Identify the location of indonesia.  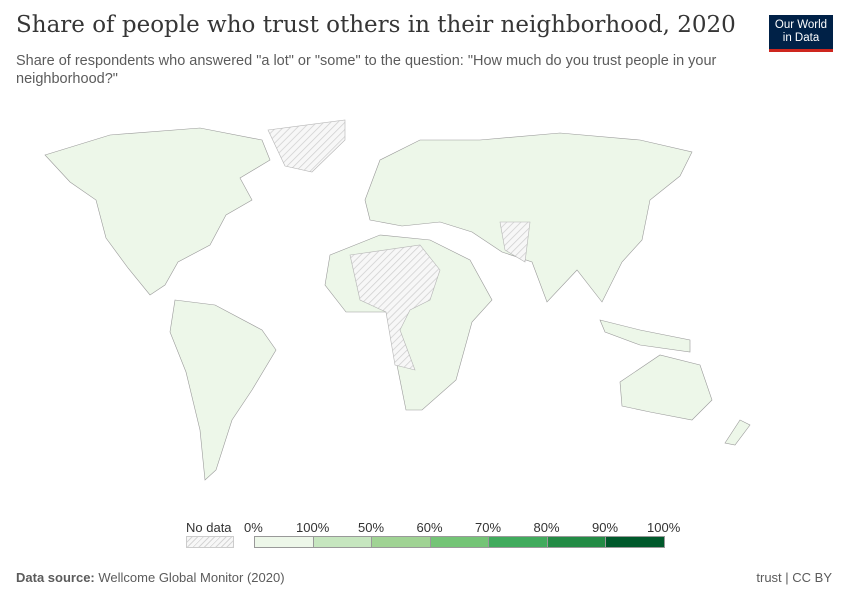
(645, 336).